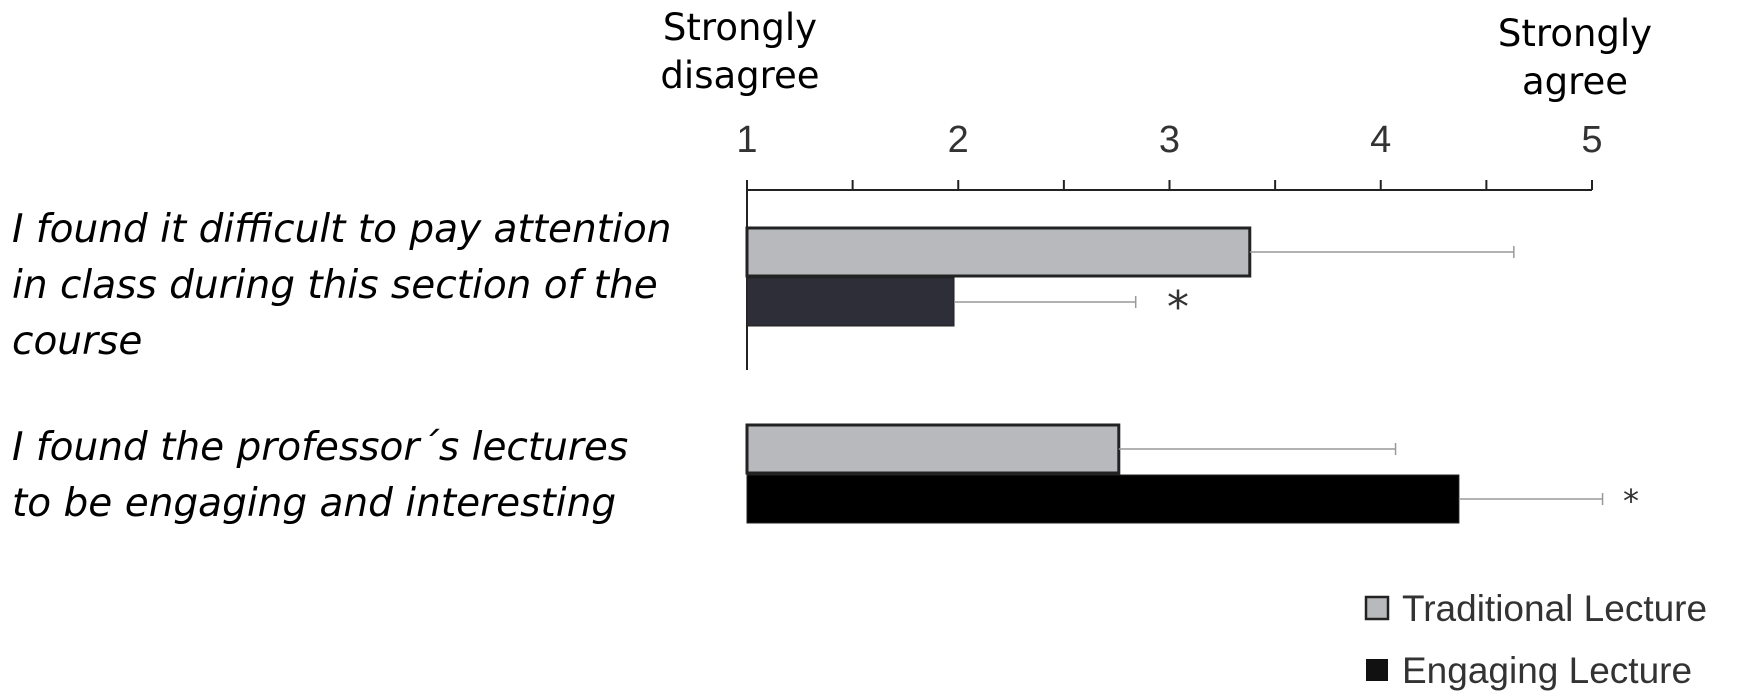  Describe the element at coordinates (1169, 140) in the screenshot. I see `x-tick-label: 3` at that location.